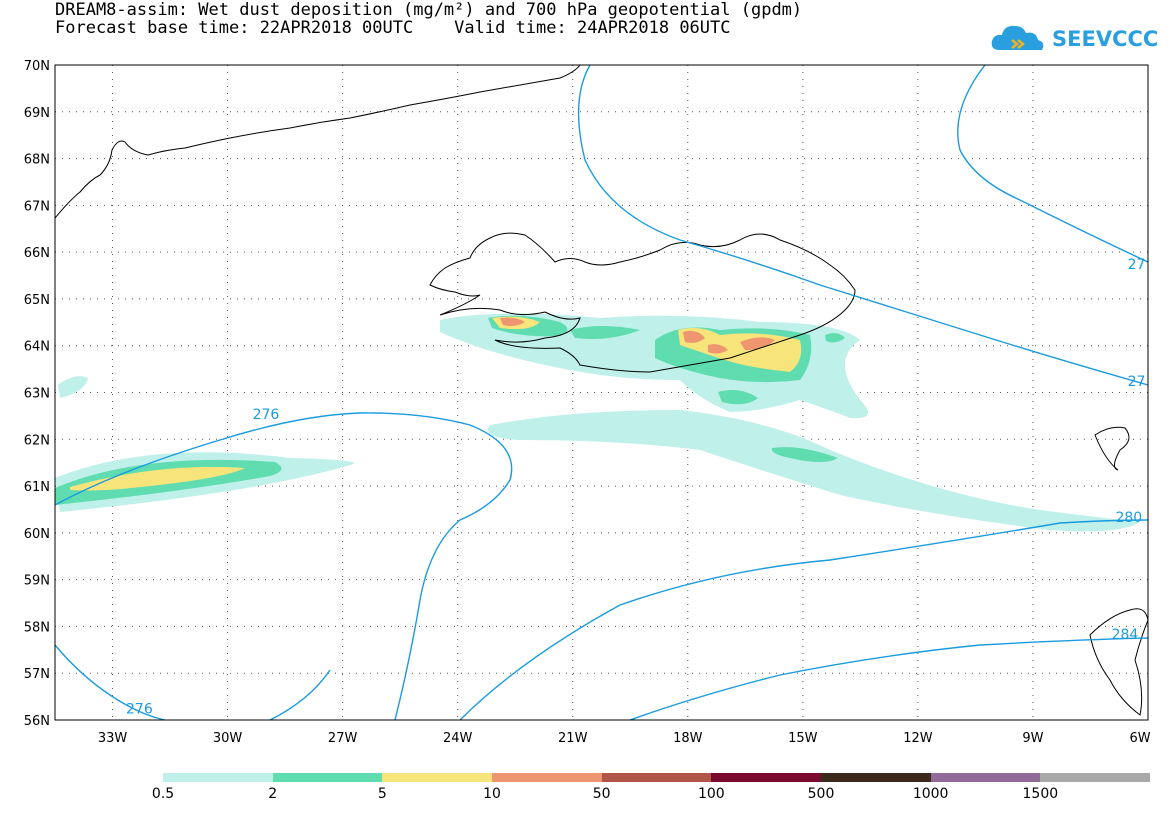 This screenshot has height=815, width=1175. I want to click on lat-tick-label: 57N, so click(37, 674).